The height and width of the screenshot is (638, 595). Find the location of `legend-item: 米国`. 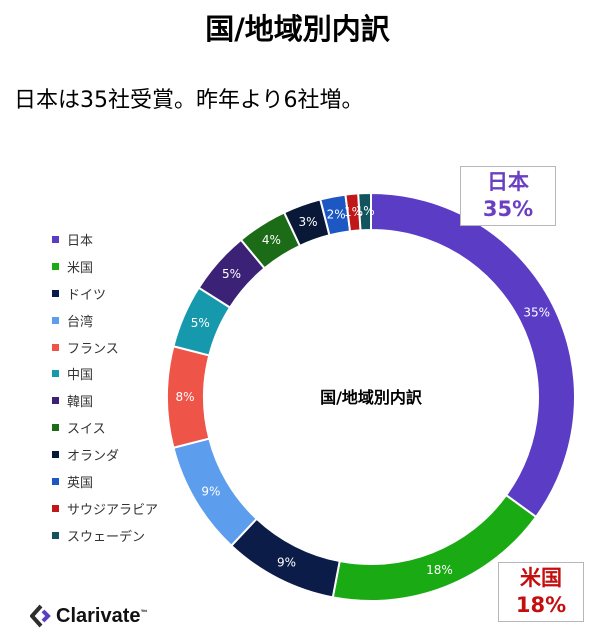

legend-item: 米国 is located at coordinates (105, 266).